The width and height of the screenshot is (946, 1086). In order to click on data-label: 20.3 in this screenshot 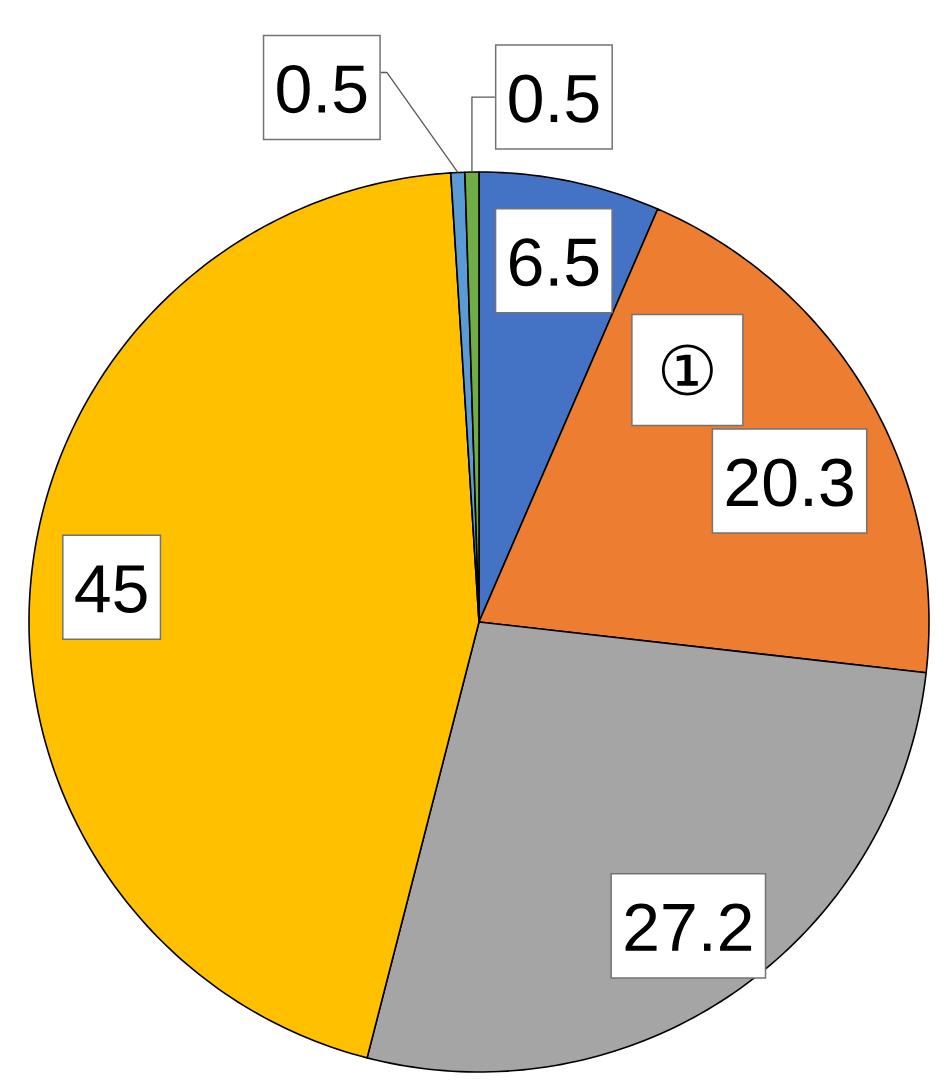, I will do `click(789, 482)`.